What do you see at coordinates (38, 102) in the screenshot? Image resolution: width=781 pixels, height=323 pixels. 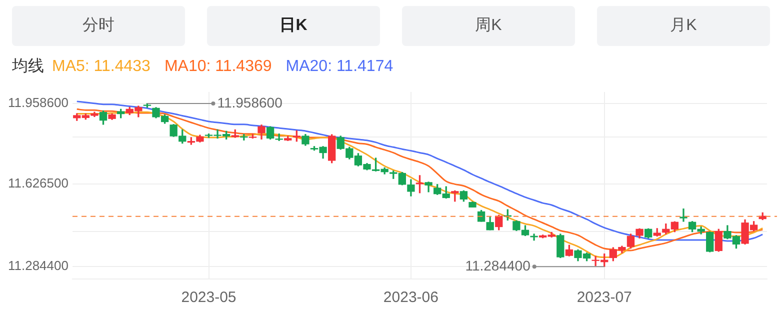 I see `y-tick-label: 11.958600` at bounding box center [38, 102].